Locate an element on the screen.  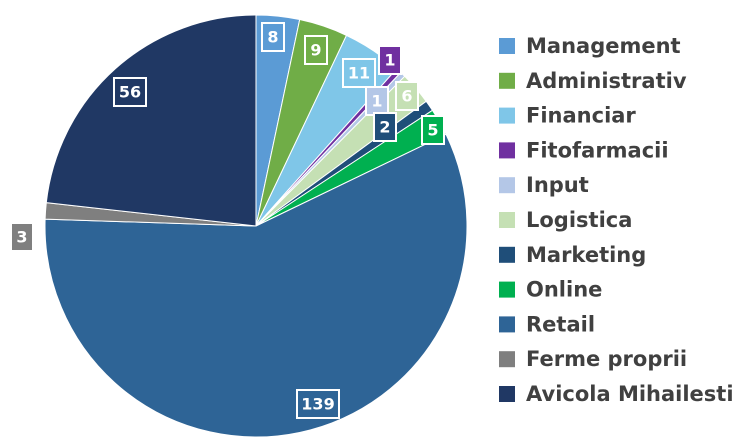
data-label: 8 is located at coordinates (272, 37).